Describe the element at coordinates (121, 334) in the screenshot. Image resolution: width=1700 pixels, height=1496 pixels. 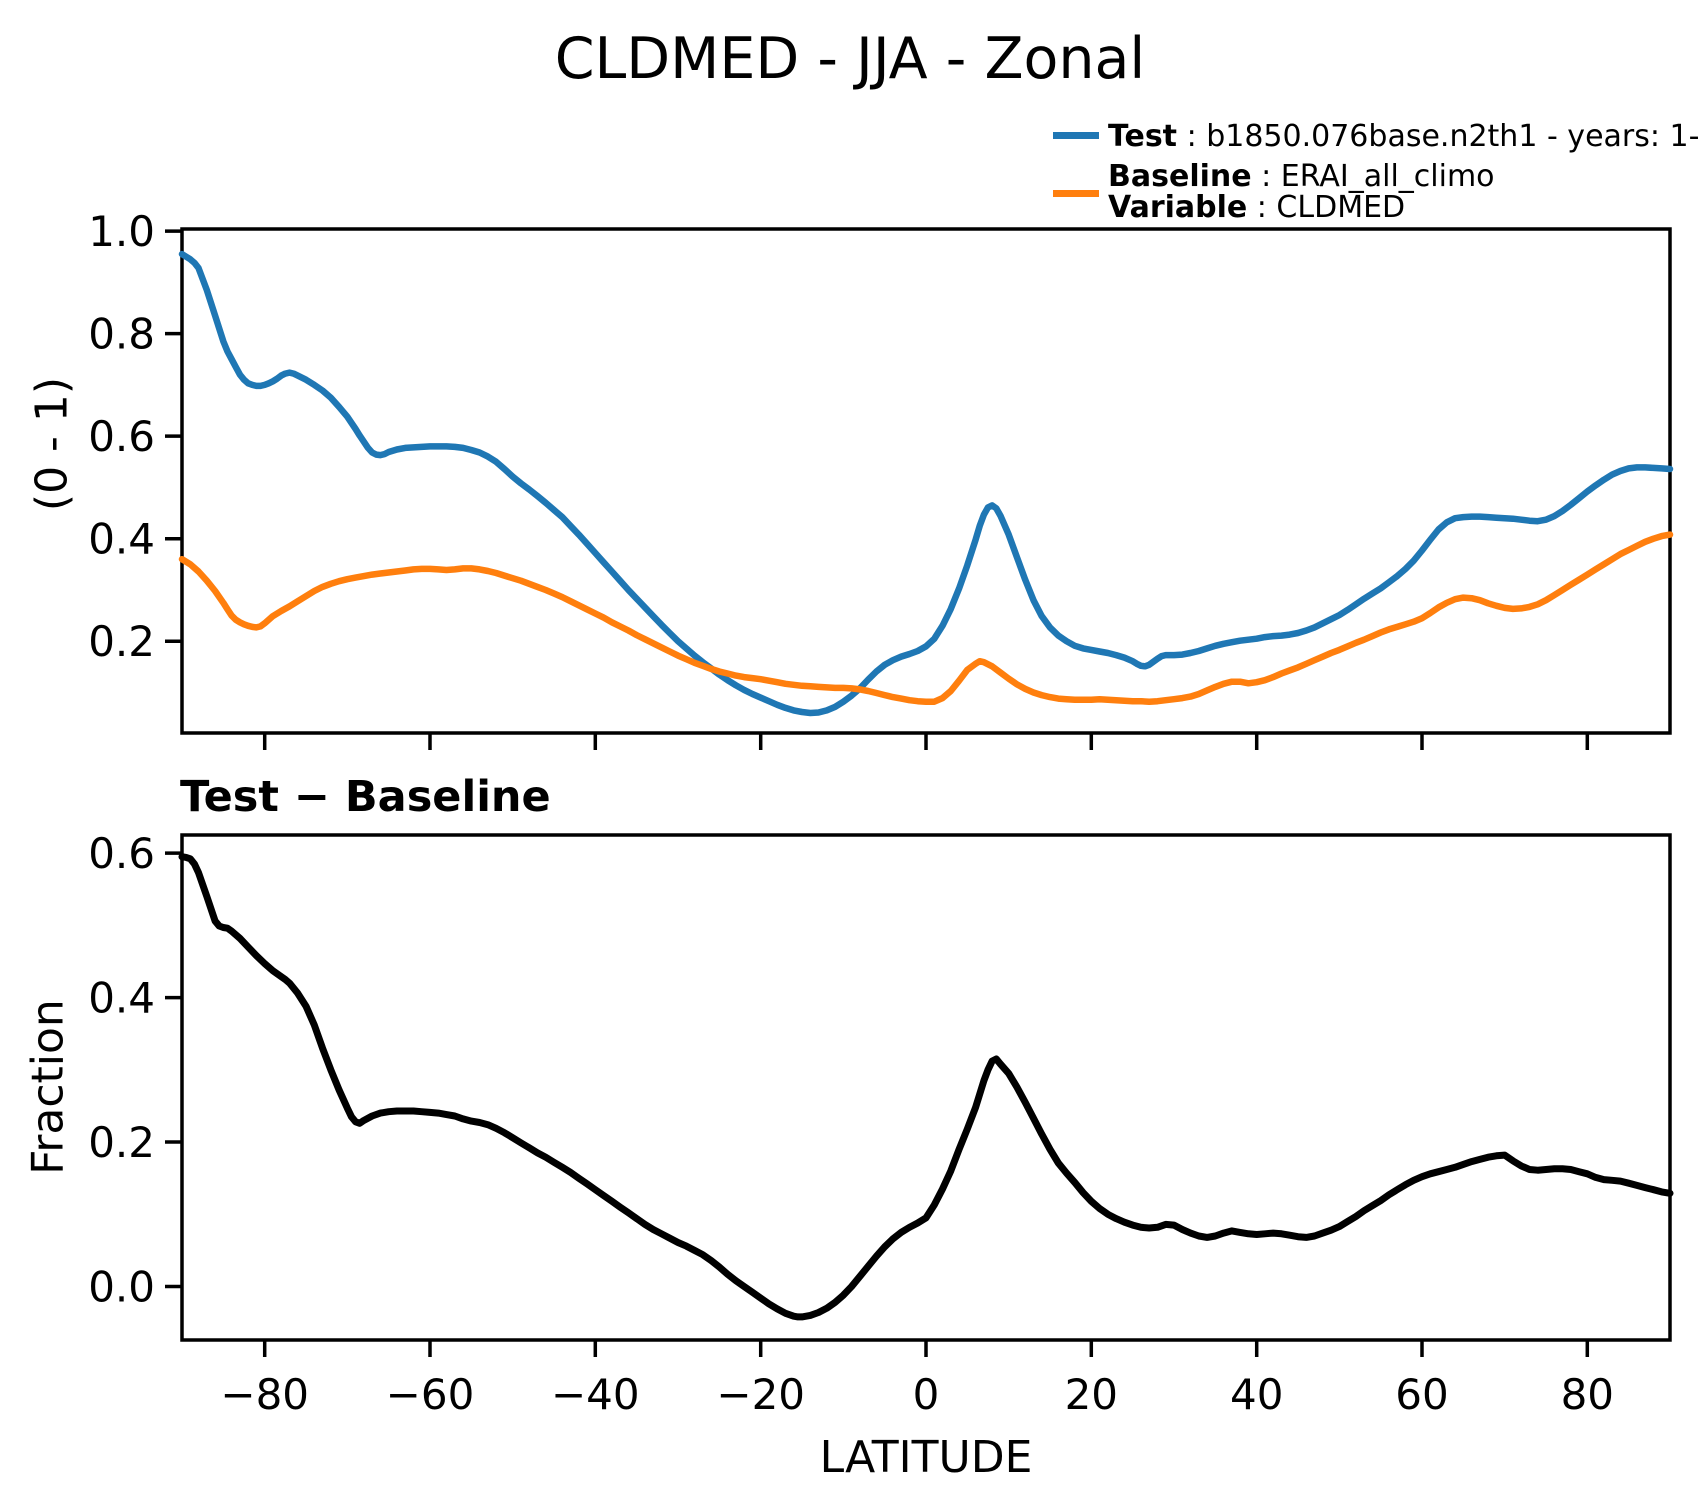
I see `top-y-tick-label: 0.8` at that location.